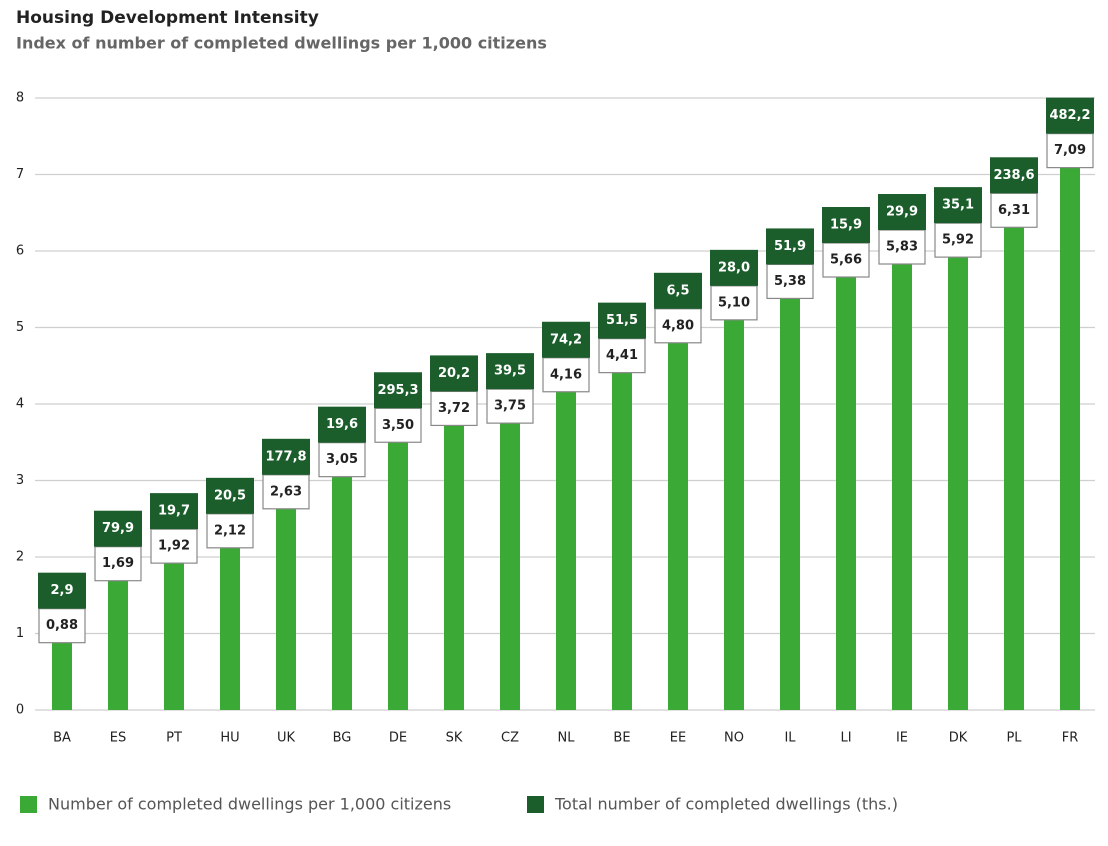 Image resolution: width=1108 pixels, height=846 pixels. Describe the element at coordinates (1014, 210) in the screenshot. I see `value-label: 6,31` at that location.